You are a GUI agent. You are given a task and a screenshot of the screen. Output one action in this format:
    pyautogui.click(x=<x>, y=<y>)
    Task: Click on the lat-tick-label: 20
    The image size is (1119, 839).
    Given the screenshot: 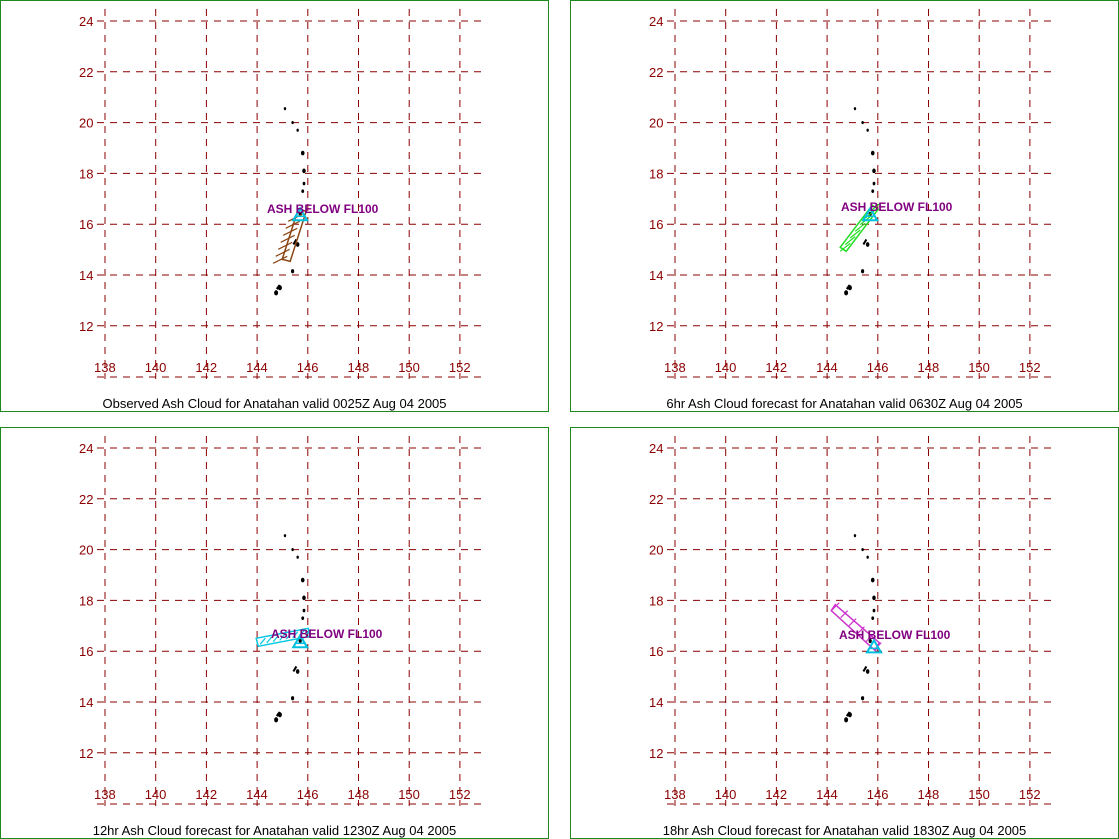 What is the action you would take?
    pyautogui.click(x=86, y=123)
    